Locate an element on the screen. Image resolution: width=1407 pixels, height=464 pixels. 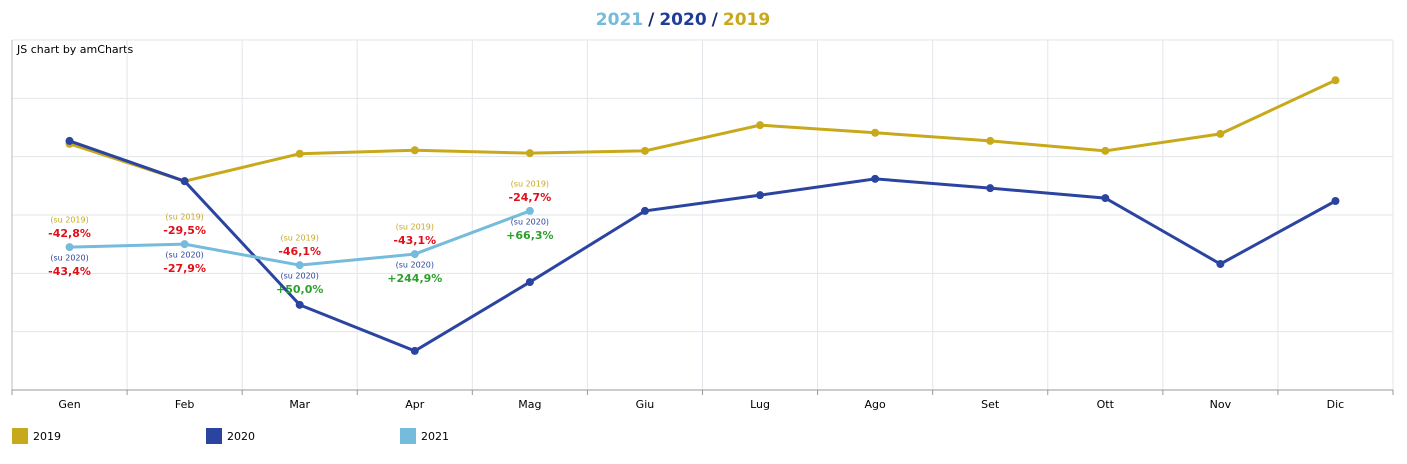
annotation-value: +66,3% is located at coordinates (529, 235).